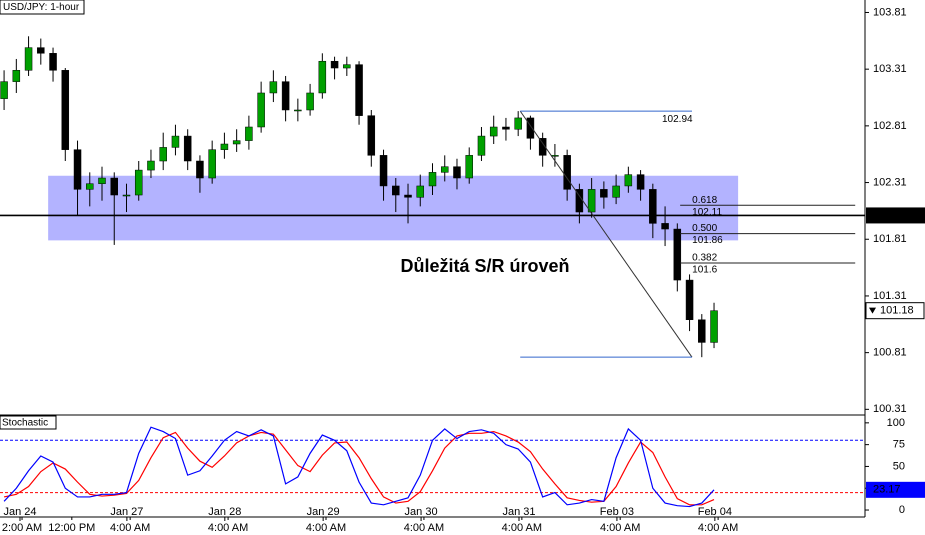  What do you see at coordinates (71, 528) in the screenshot?
I see `time-tick-label: 12:00 PM` at bounding box center [71, 528].